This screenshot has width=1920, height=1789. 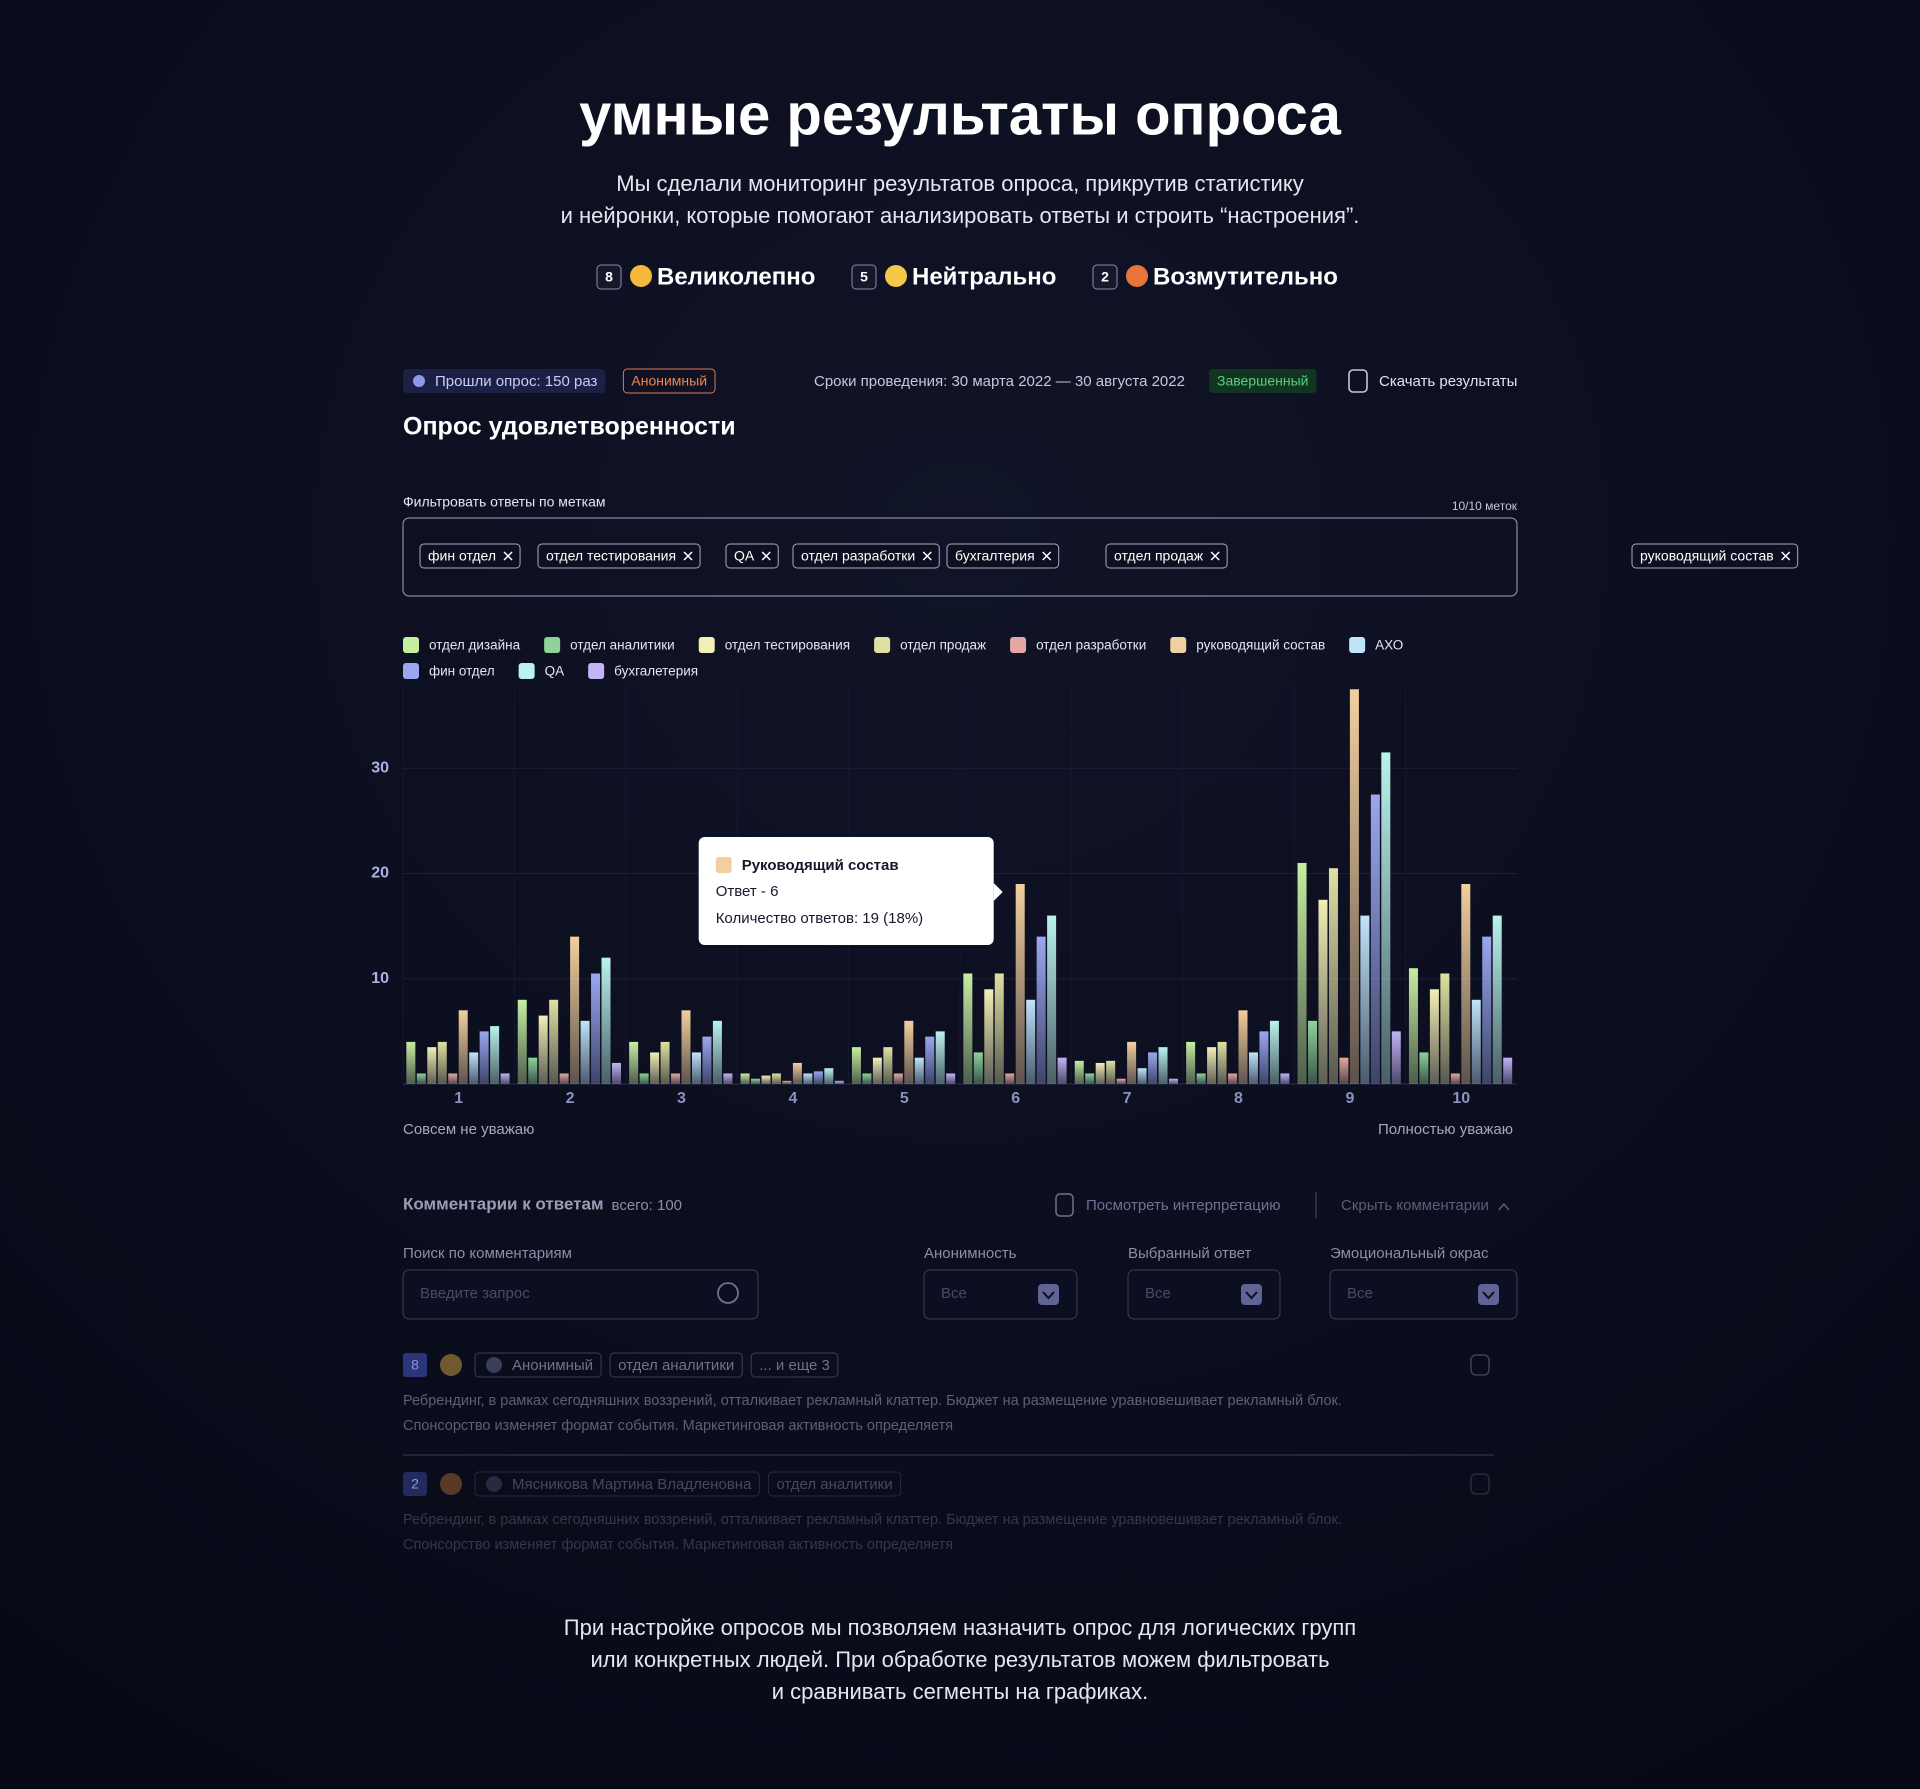 I want to click on legend-item: АХО, so click(x=1376, y=645).